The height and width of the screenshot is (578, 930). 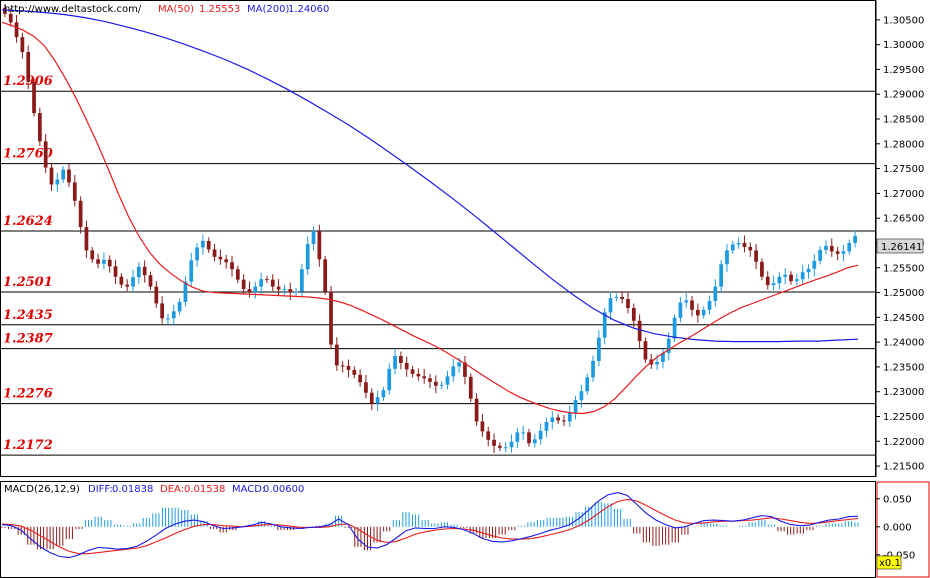 I want to click on macd-axis-ticks: 0.0500.000-0.050, so click(x=895, y=527).